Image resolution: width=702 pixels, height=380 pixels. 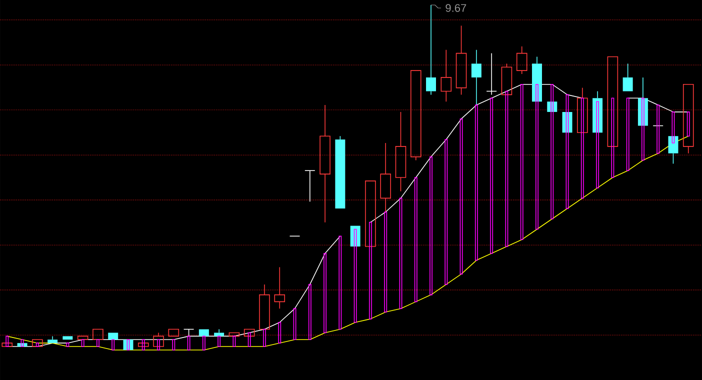 I want to click on annotation: 9.67, so click(x=456, y=8).